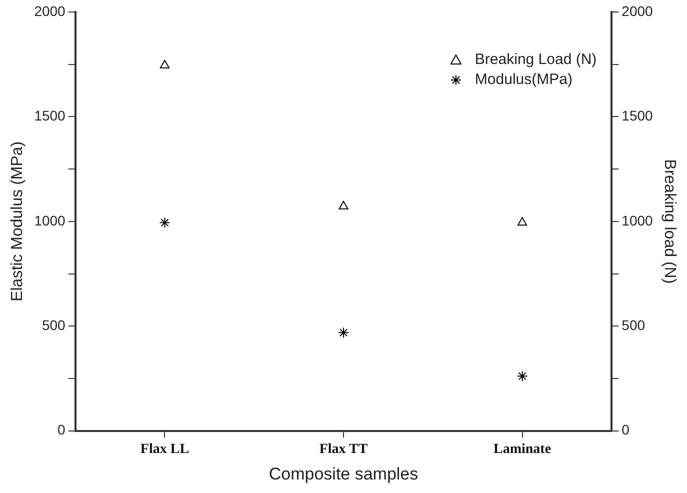  What do you see at coordinates (522, 449) in the screenshot?
I see `x-tick-label: Laminate` at bounding box center [522, 449].